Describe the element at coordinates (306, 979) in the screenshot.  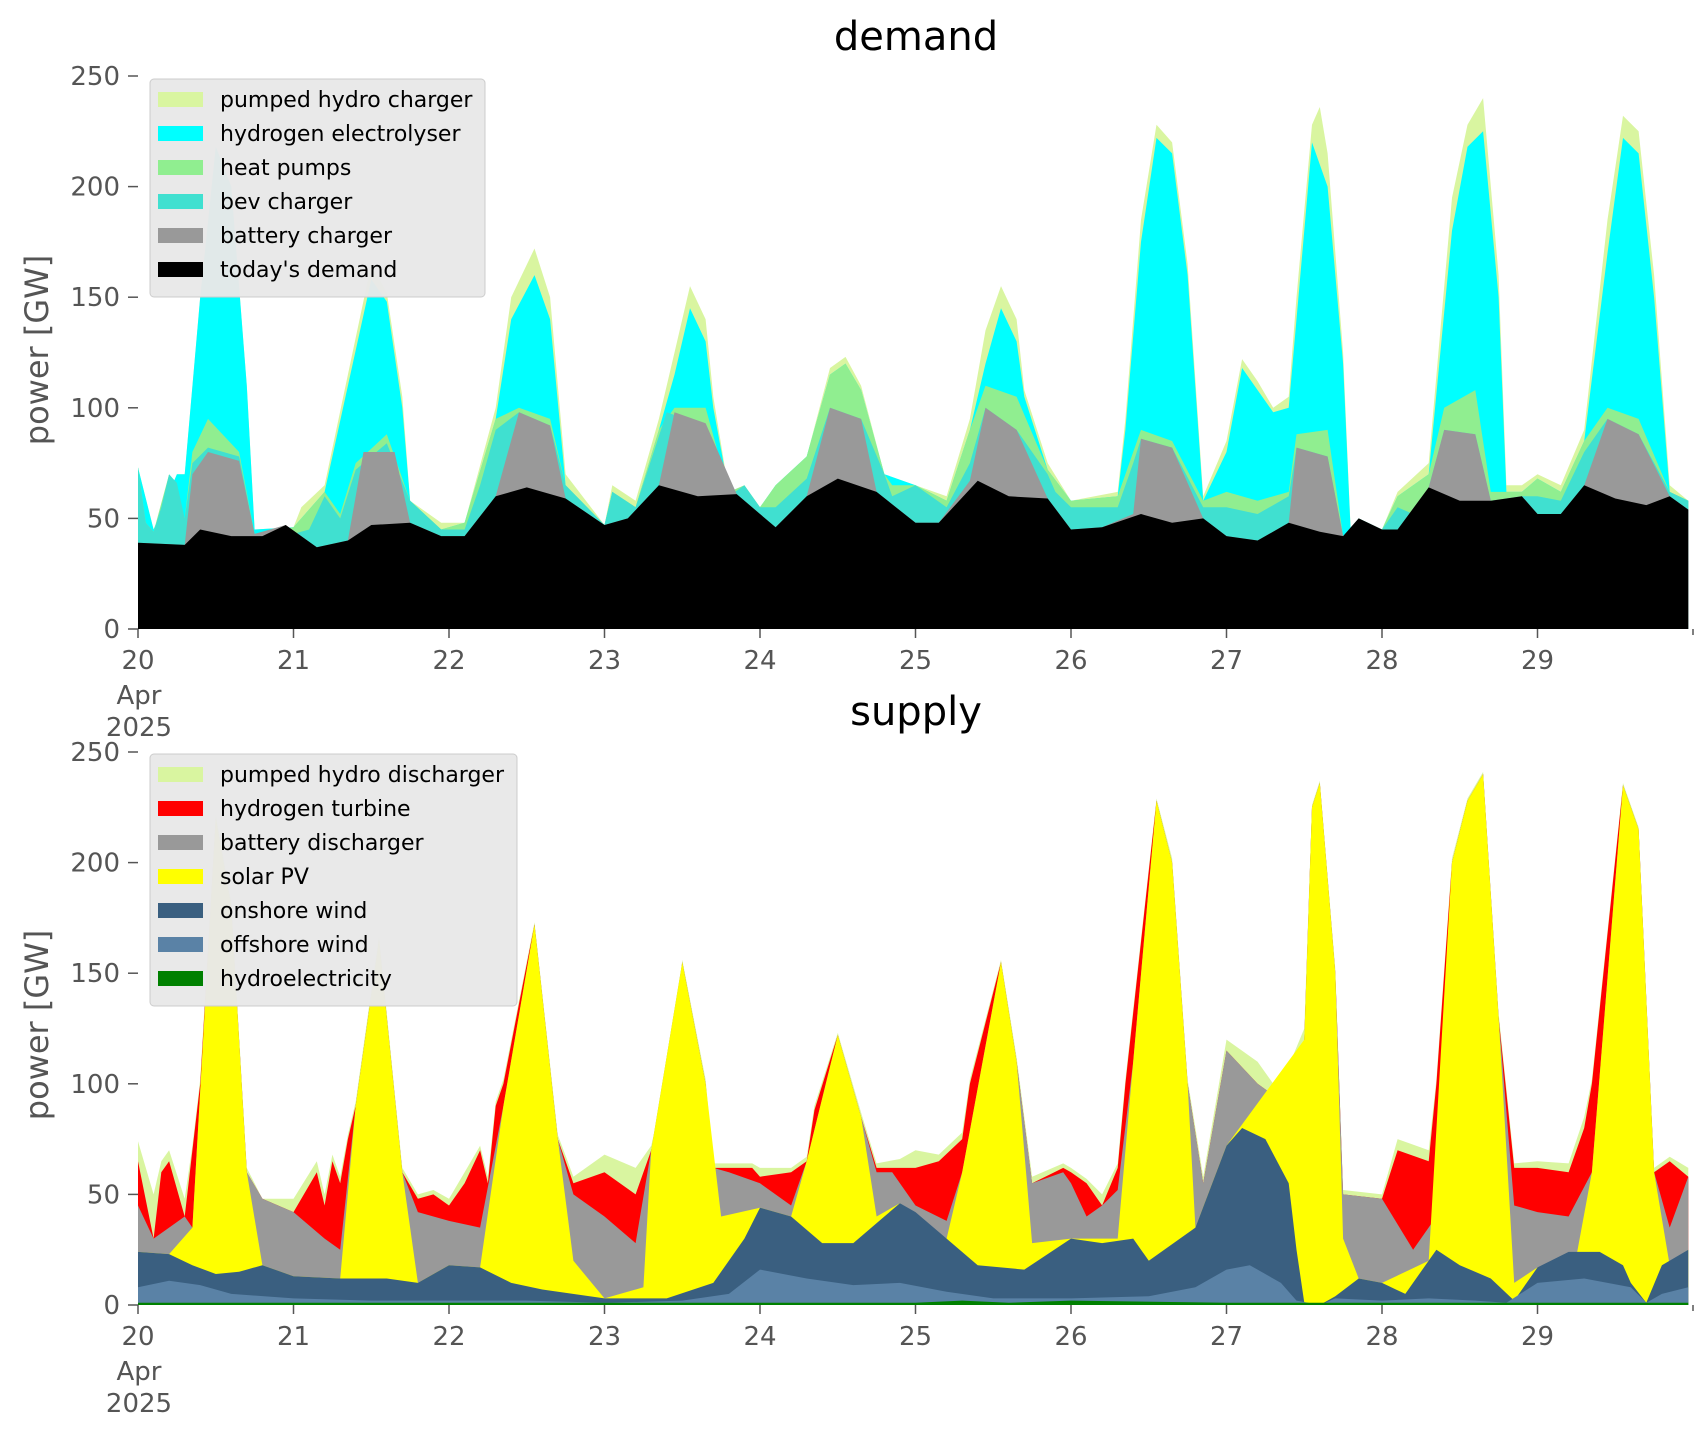
I see `supply-legend-label: hydroelectricity` at that location.